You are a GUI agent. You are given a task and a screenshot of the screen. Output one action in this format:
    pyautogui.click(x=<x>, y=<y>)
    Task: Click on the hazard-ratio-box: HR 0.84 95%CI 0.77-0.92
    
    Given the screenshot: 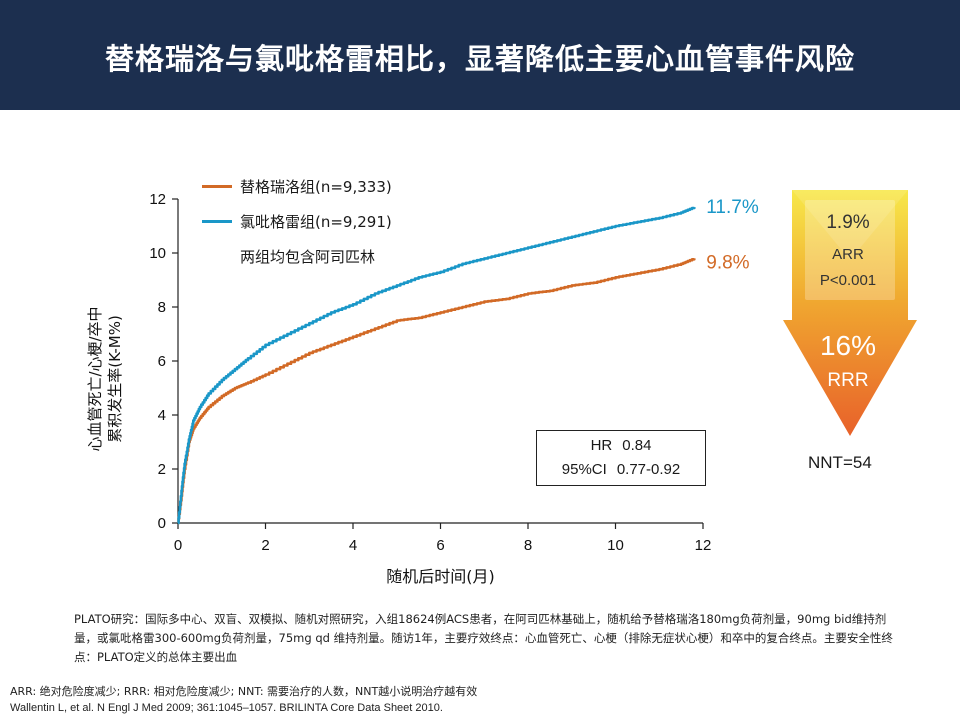 What is the action you would take?
    pyautogui.click(x=621, y=458)
    